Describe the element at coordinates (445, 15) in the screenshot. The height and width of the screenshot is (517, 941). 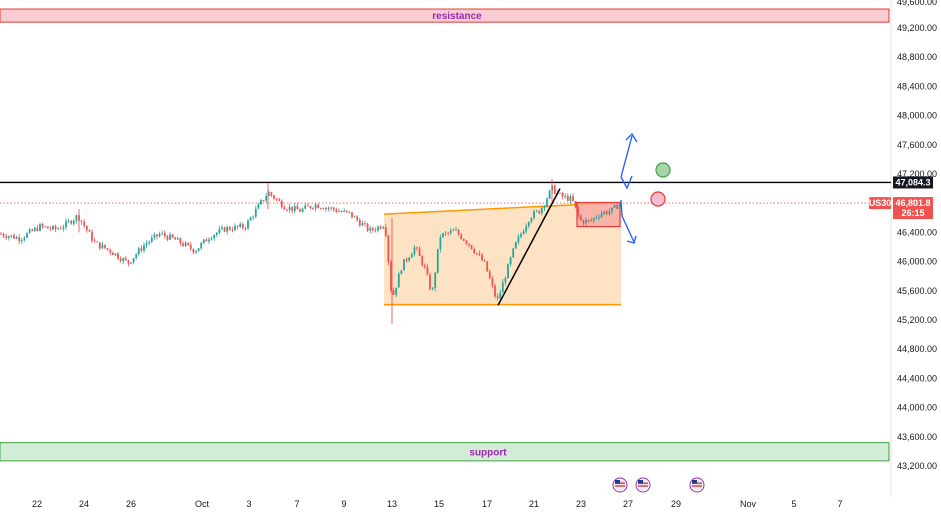
I see `resistance-zone` at that location.